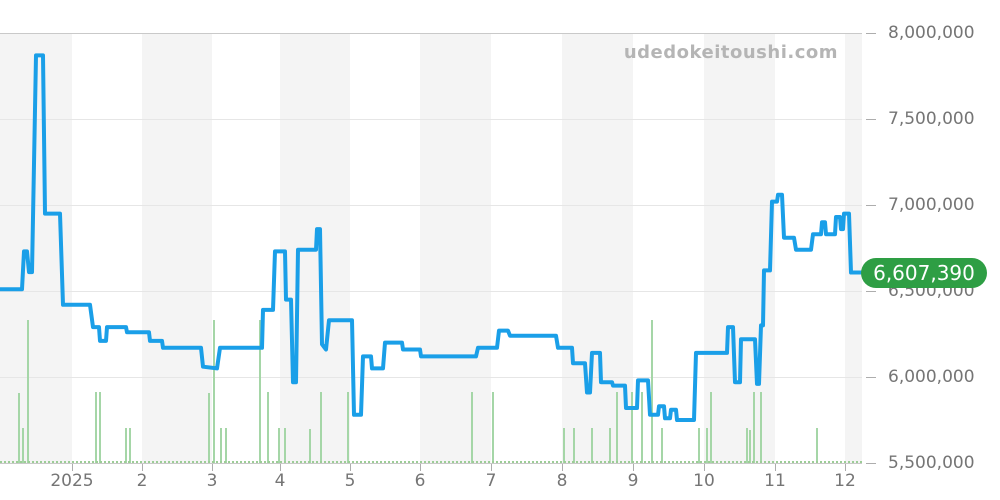 This screenshot has width=1000, height=500. I want to click on x-axis-label: 5, so click(350, 481).